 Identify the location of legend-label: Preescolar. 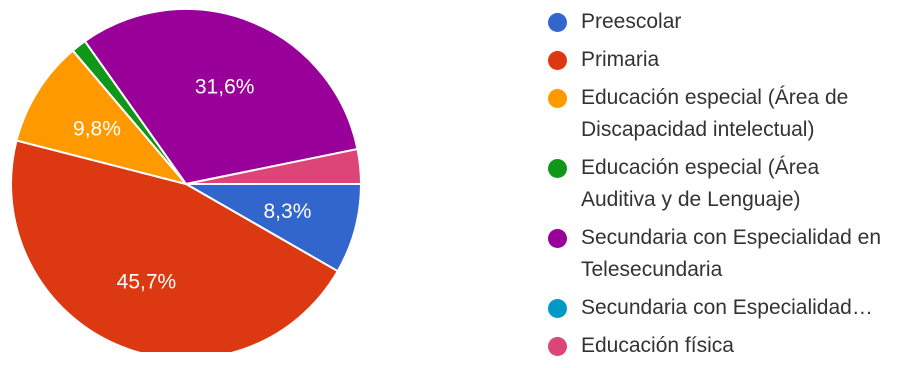
(631, 21).